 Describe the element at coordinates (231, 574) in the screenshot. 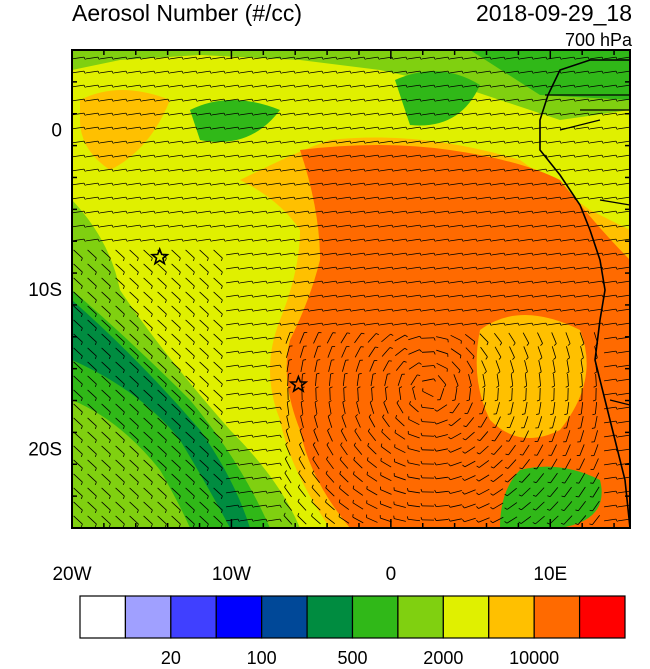

I see `x-tick-label: 10W` at that location.